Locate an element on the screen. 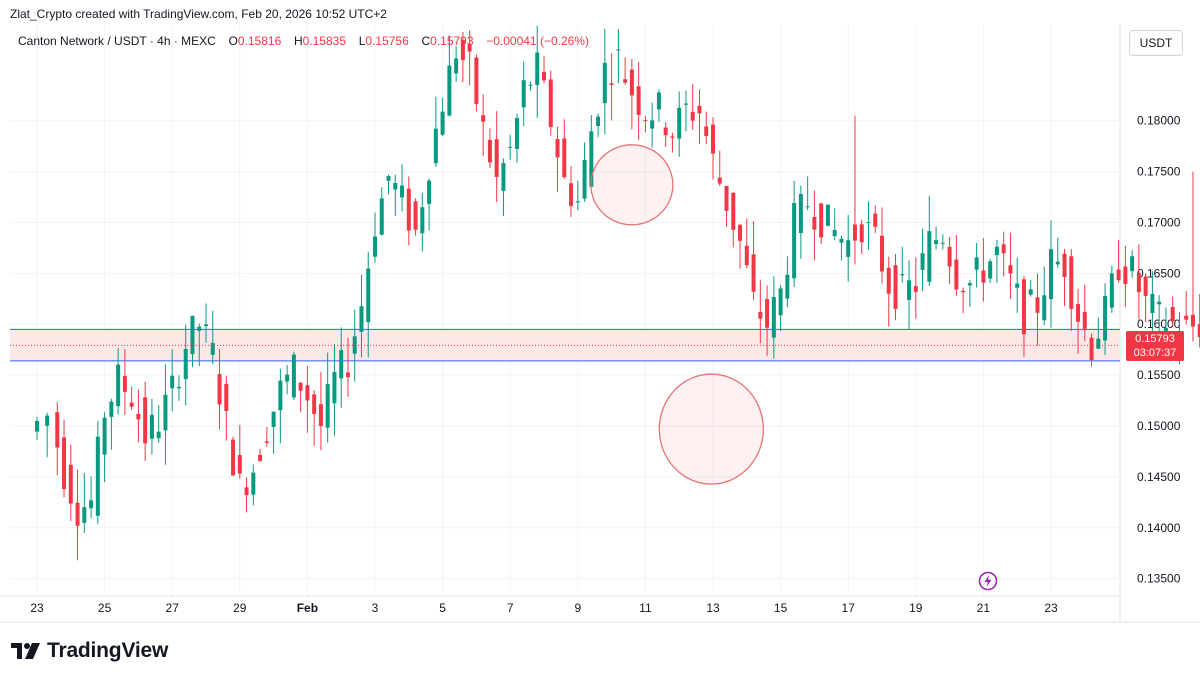  tradingview-logo: TradingView is located at coordinates (89, 651).